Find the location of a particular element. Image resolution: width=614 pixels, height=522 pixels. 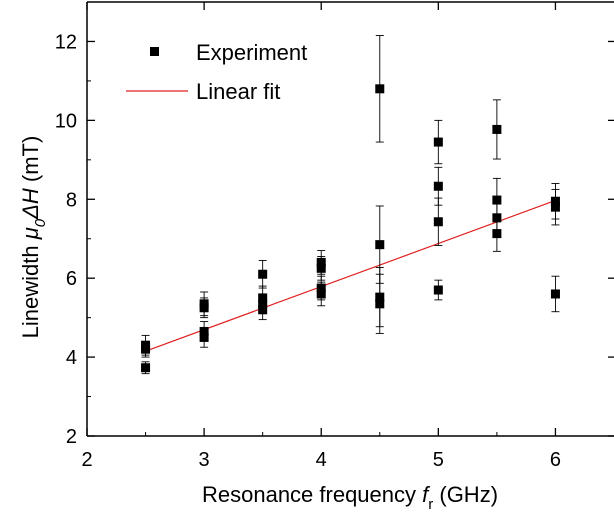

legend-label-linear-fit: Linear fit is located at coordinates (238, 91).